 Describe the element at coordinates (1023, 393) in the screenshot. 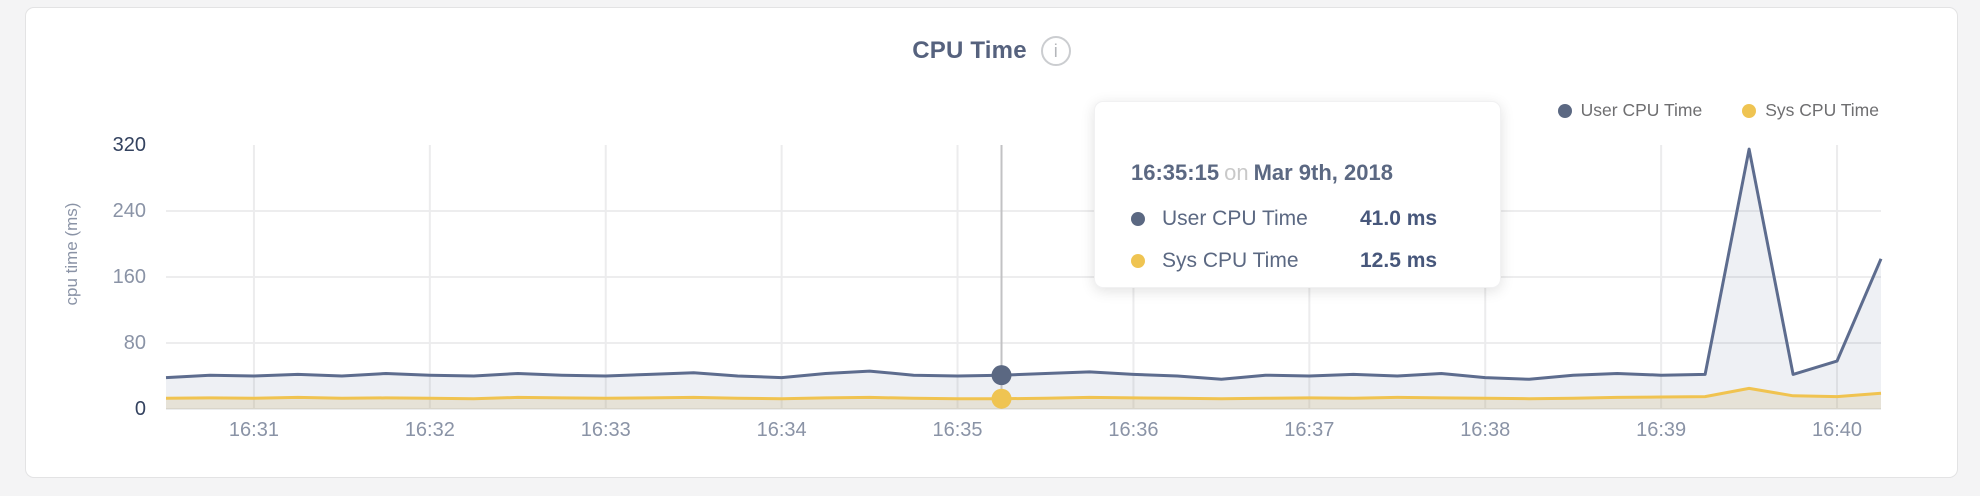

I see `sys-cpu-line` at that location.